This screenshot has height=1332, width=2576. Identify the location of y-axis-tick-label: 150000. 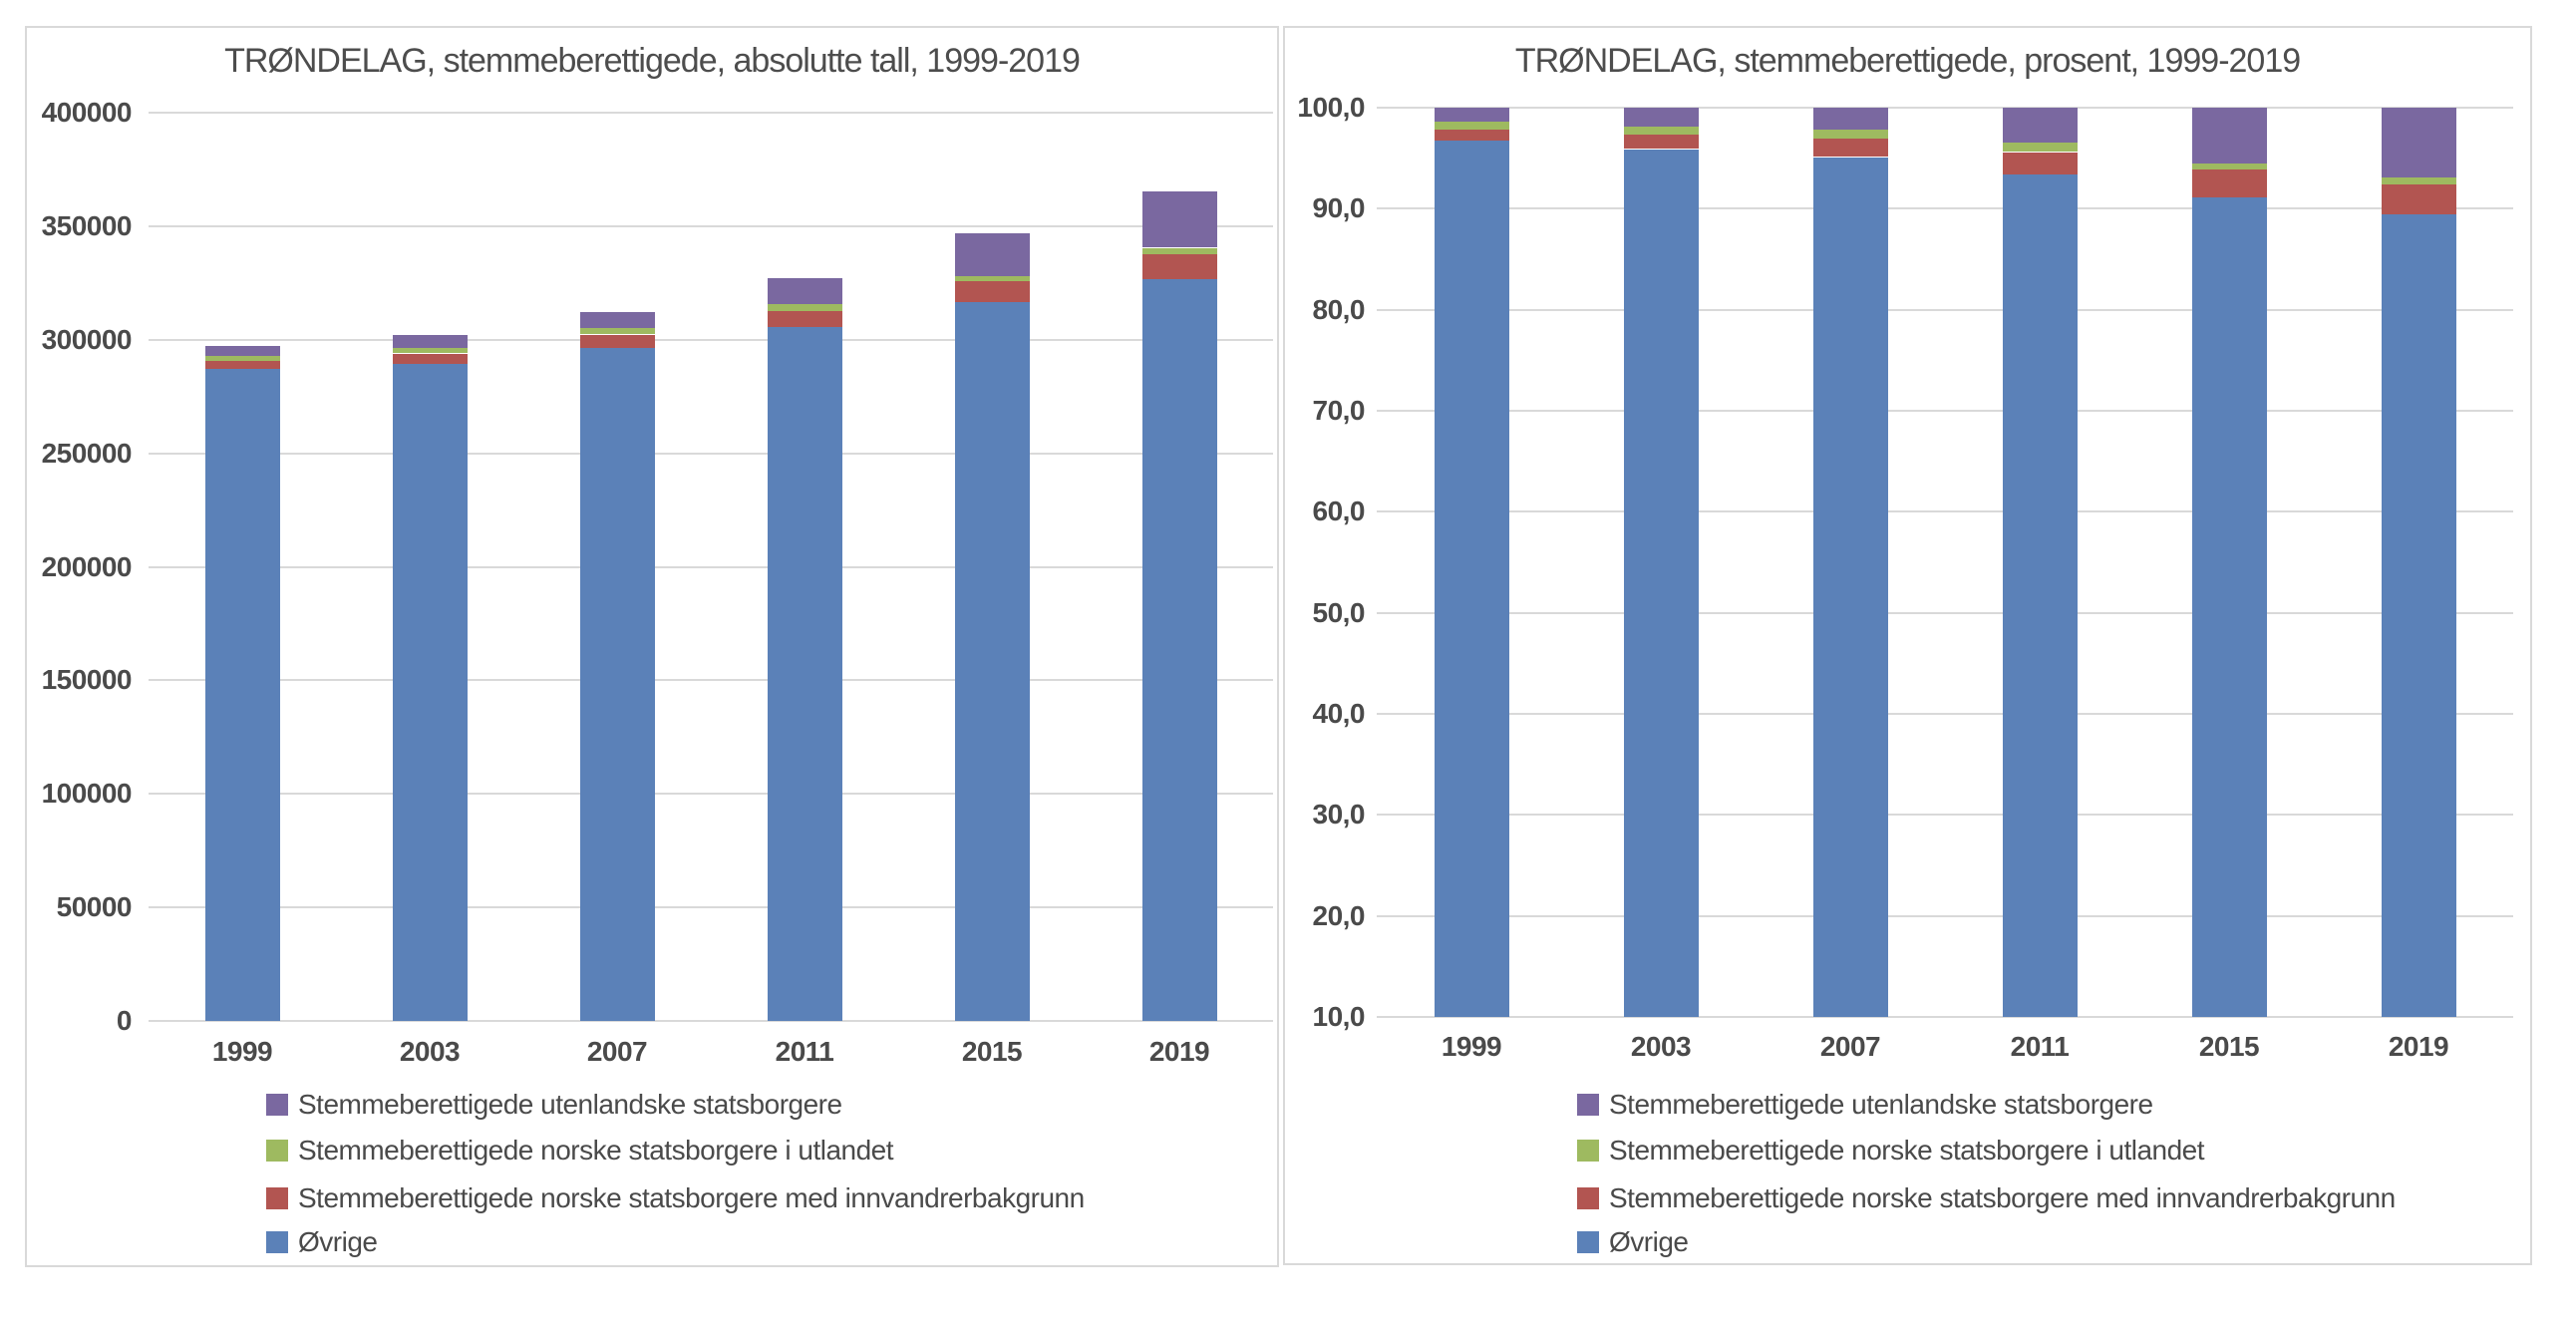
(87, 679).